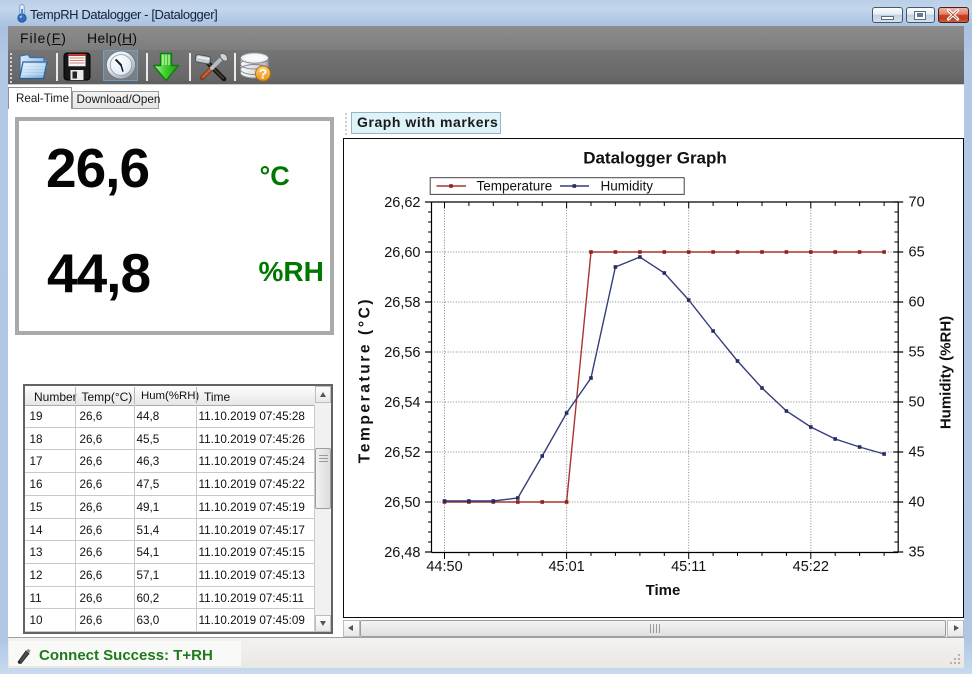  What do you see at coordinates (917, 553) in the screenshot?
I see `svg-text: 35` at bounding box center [917, 553].